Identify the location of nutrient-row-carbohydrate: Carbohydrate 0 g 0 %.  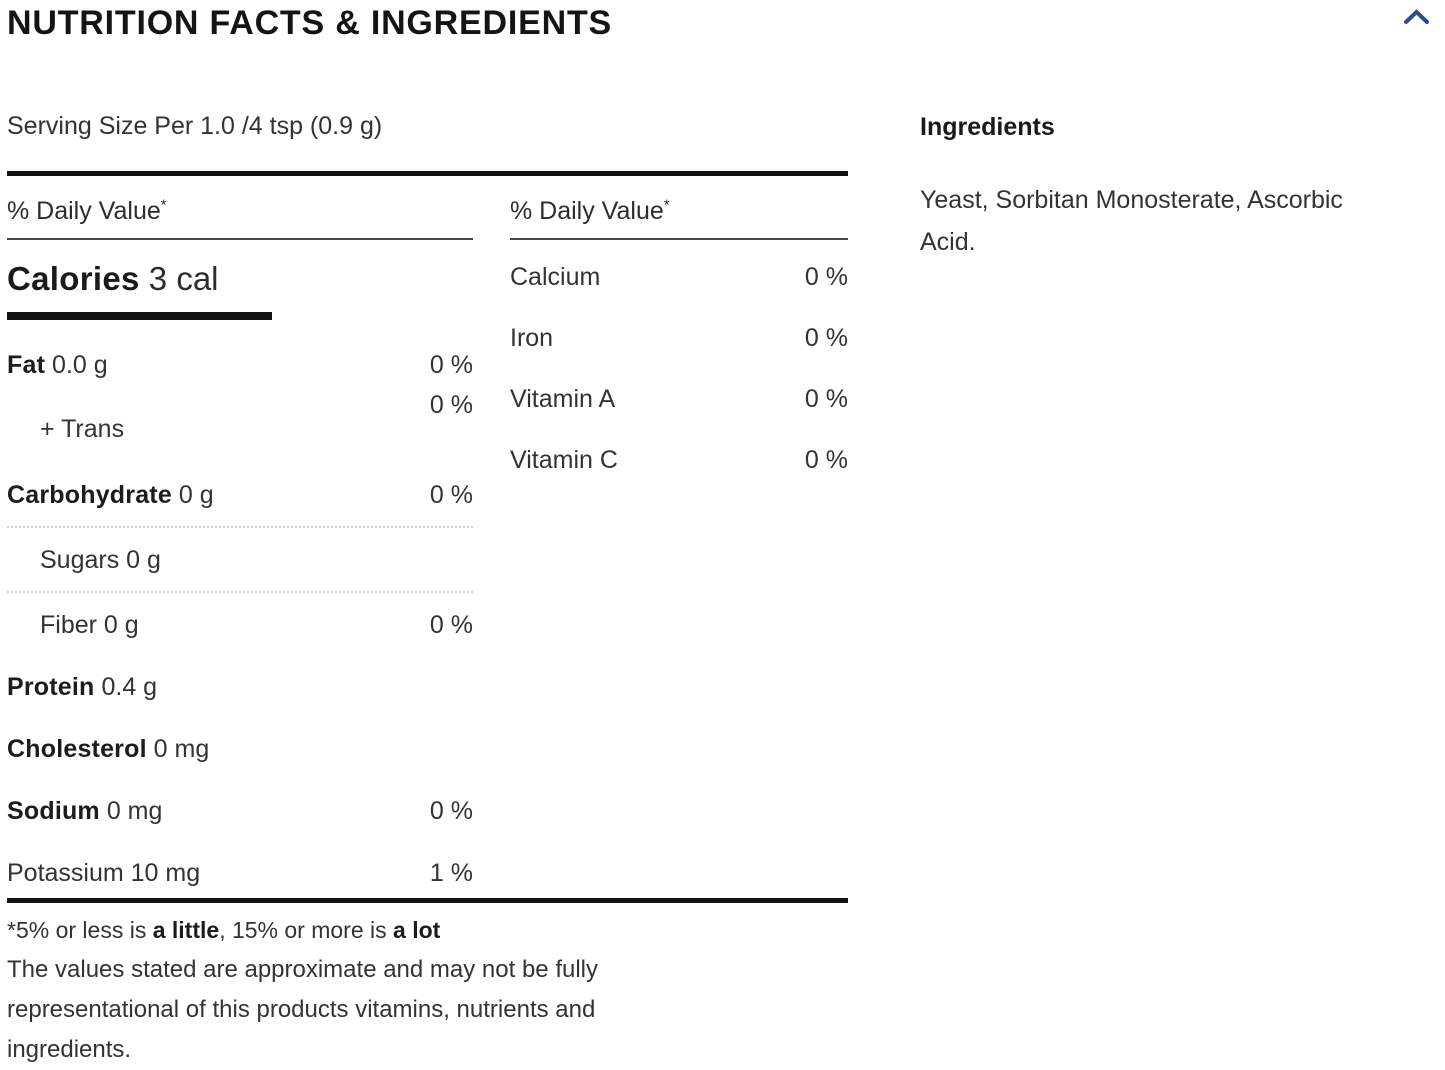
(240, 495).